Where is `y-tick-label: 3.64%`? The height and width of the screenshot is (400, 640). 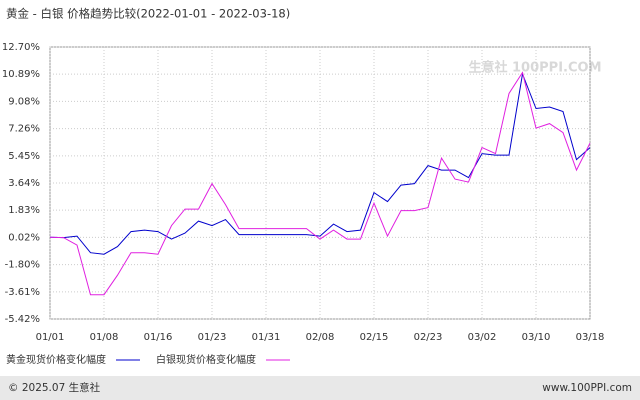 y-tick-label: 3.64% is located at coordinates (24, 183).